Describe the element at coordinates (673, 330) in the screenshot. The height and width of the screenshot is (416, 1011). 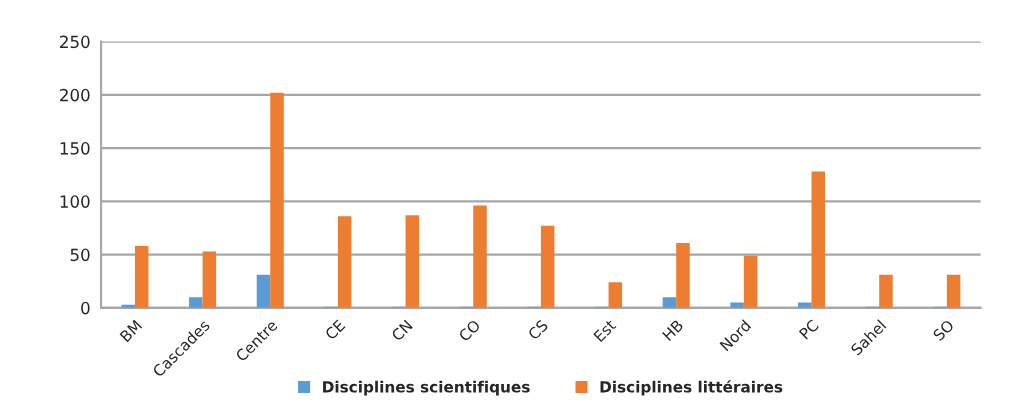
I see `x-tick-label: HB` at that location.